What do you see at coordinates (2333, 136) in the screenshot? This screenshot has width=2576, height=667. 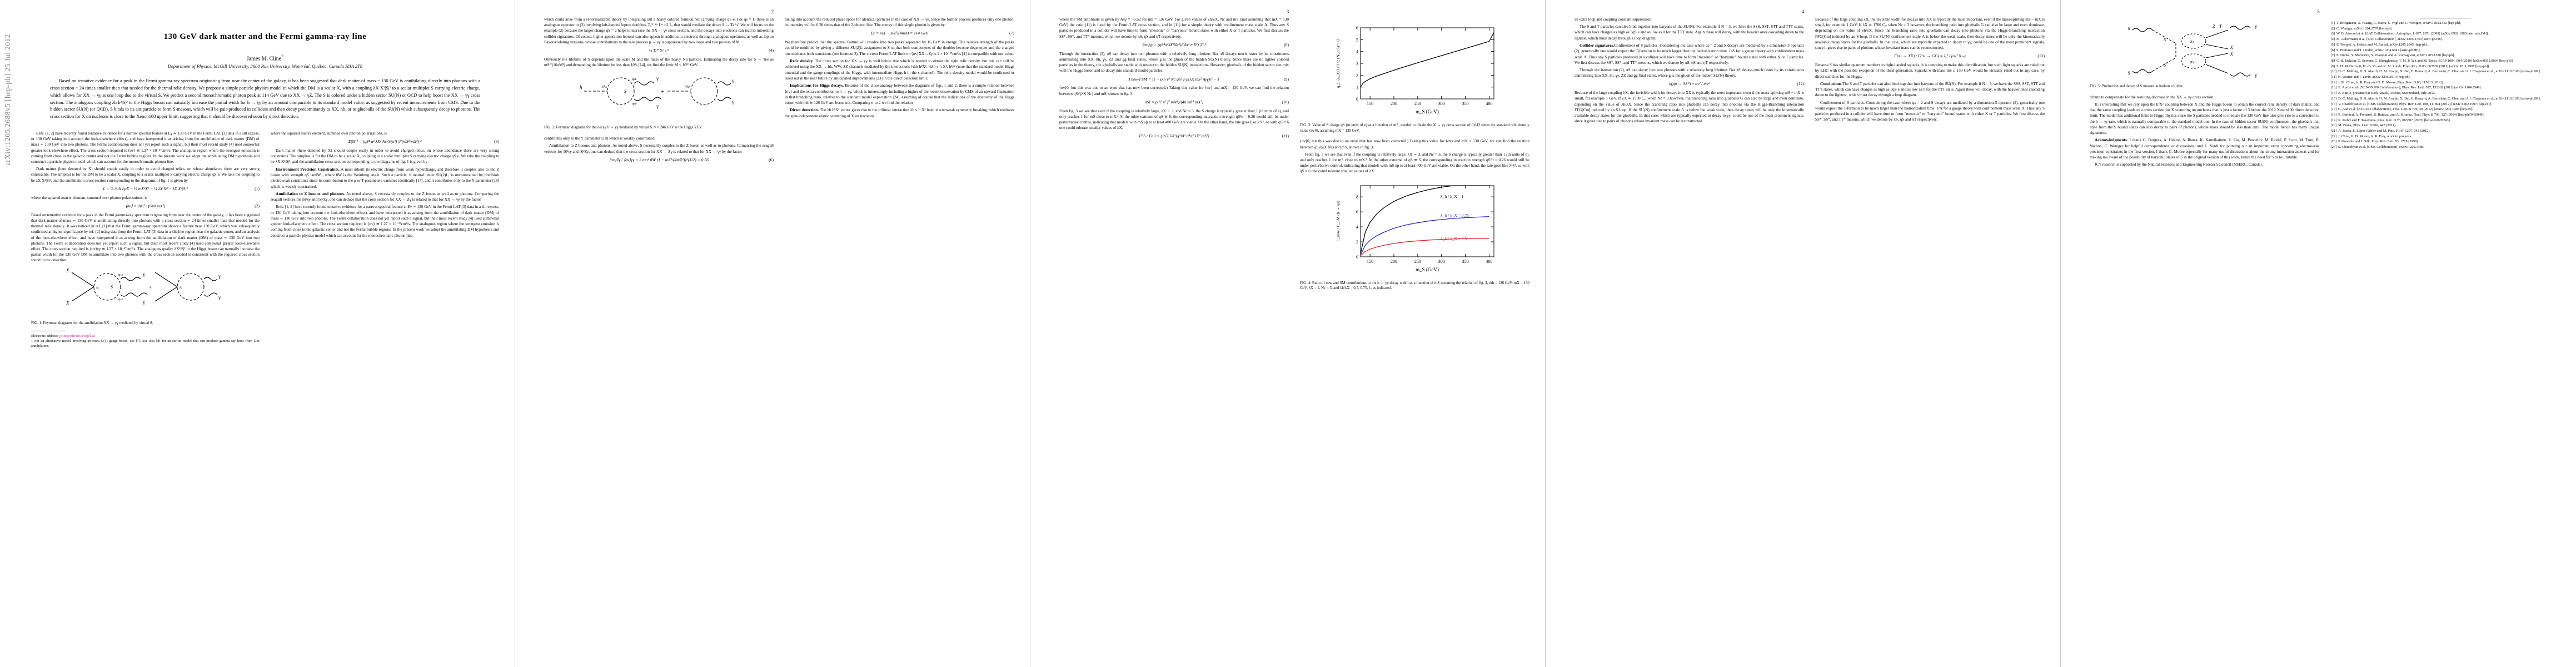 I see `reference-number: [22]` at bounding box center [2333, 136].